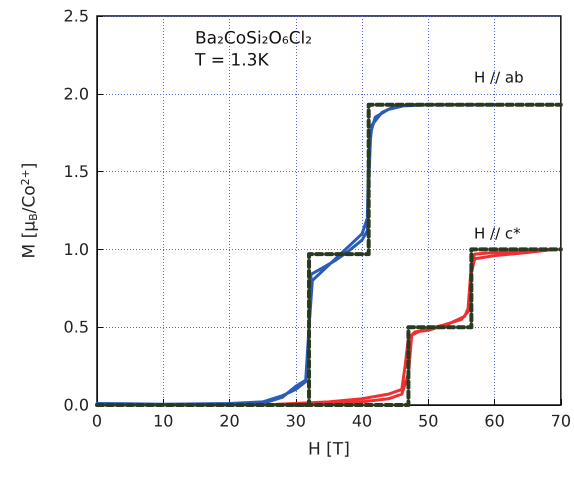  I want to click on y-tick-label: 0.5, so click(76, 327).